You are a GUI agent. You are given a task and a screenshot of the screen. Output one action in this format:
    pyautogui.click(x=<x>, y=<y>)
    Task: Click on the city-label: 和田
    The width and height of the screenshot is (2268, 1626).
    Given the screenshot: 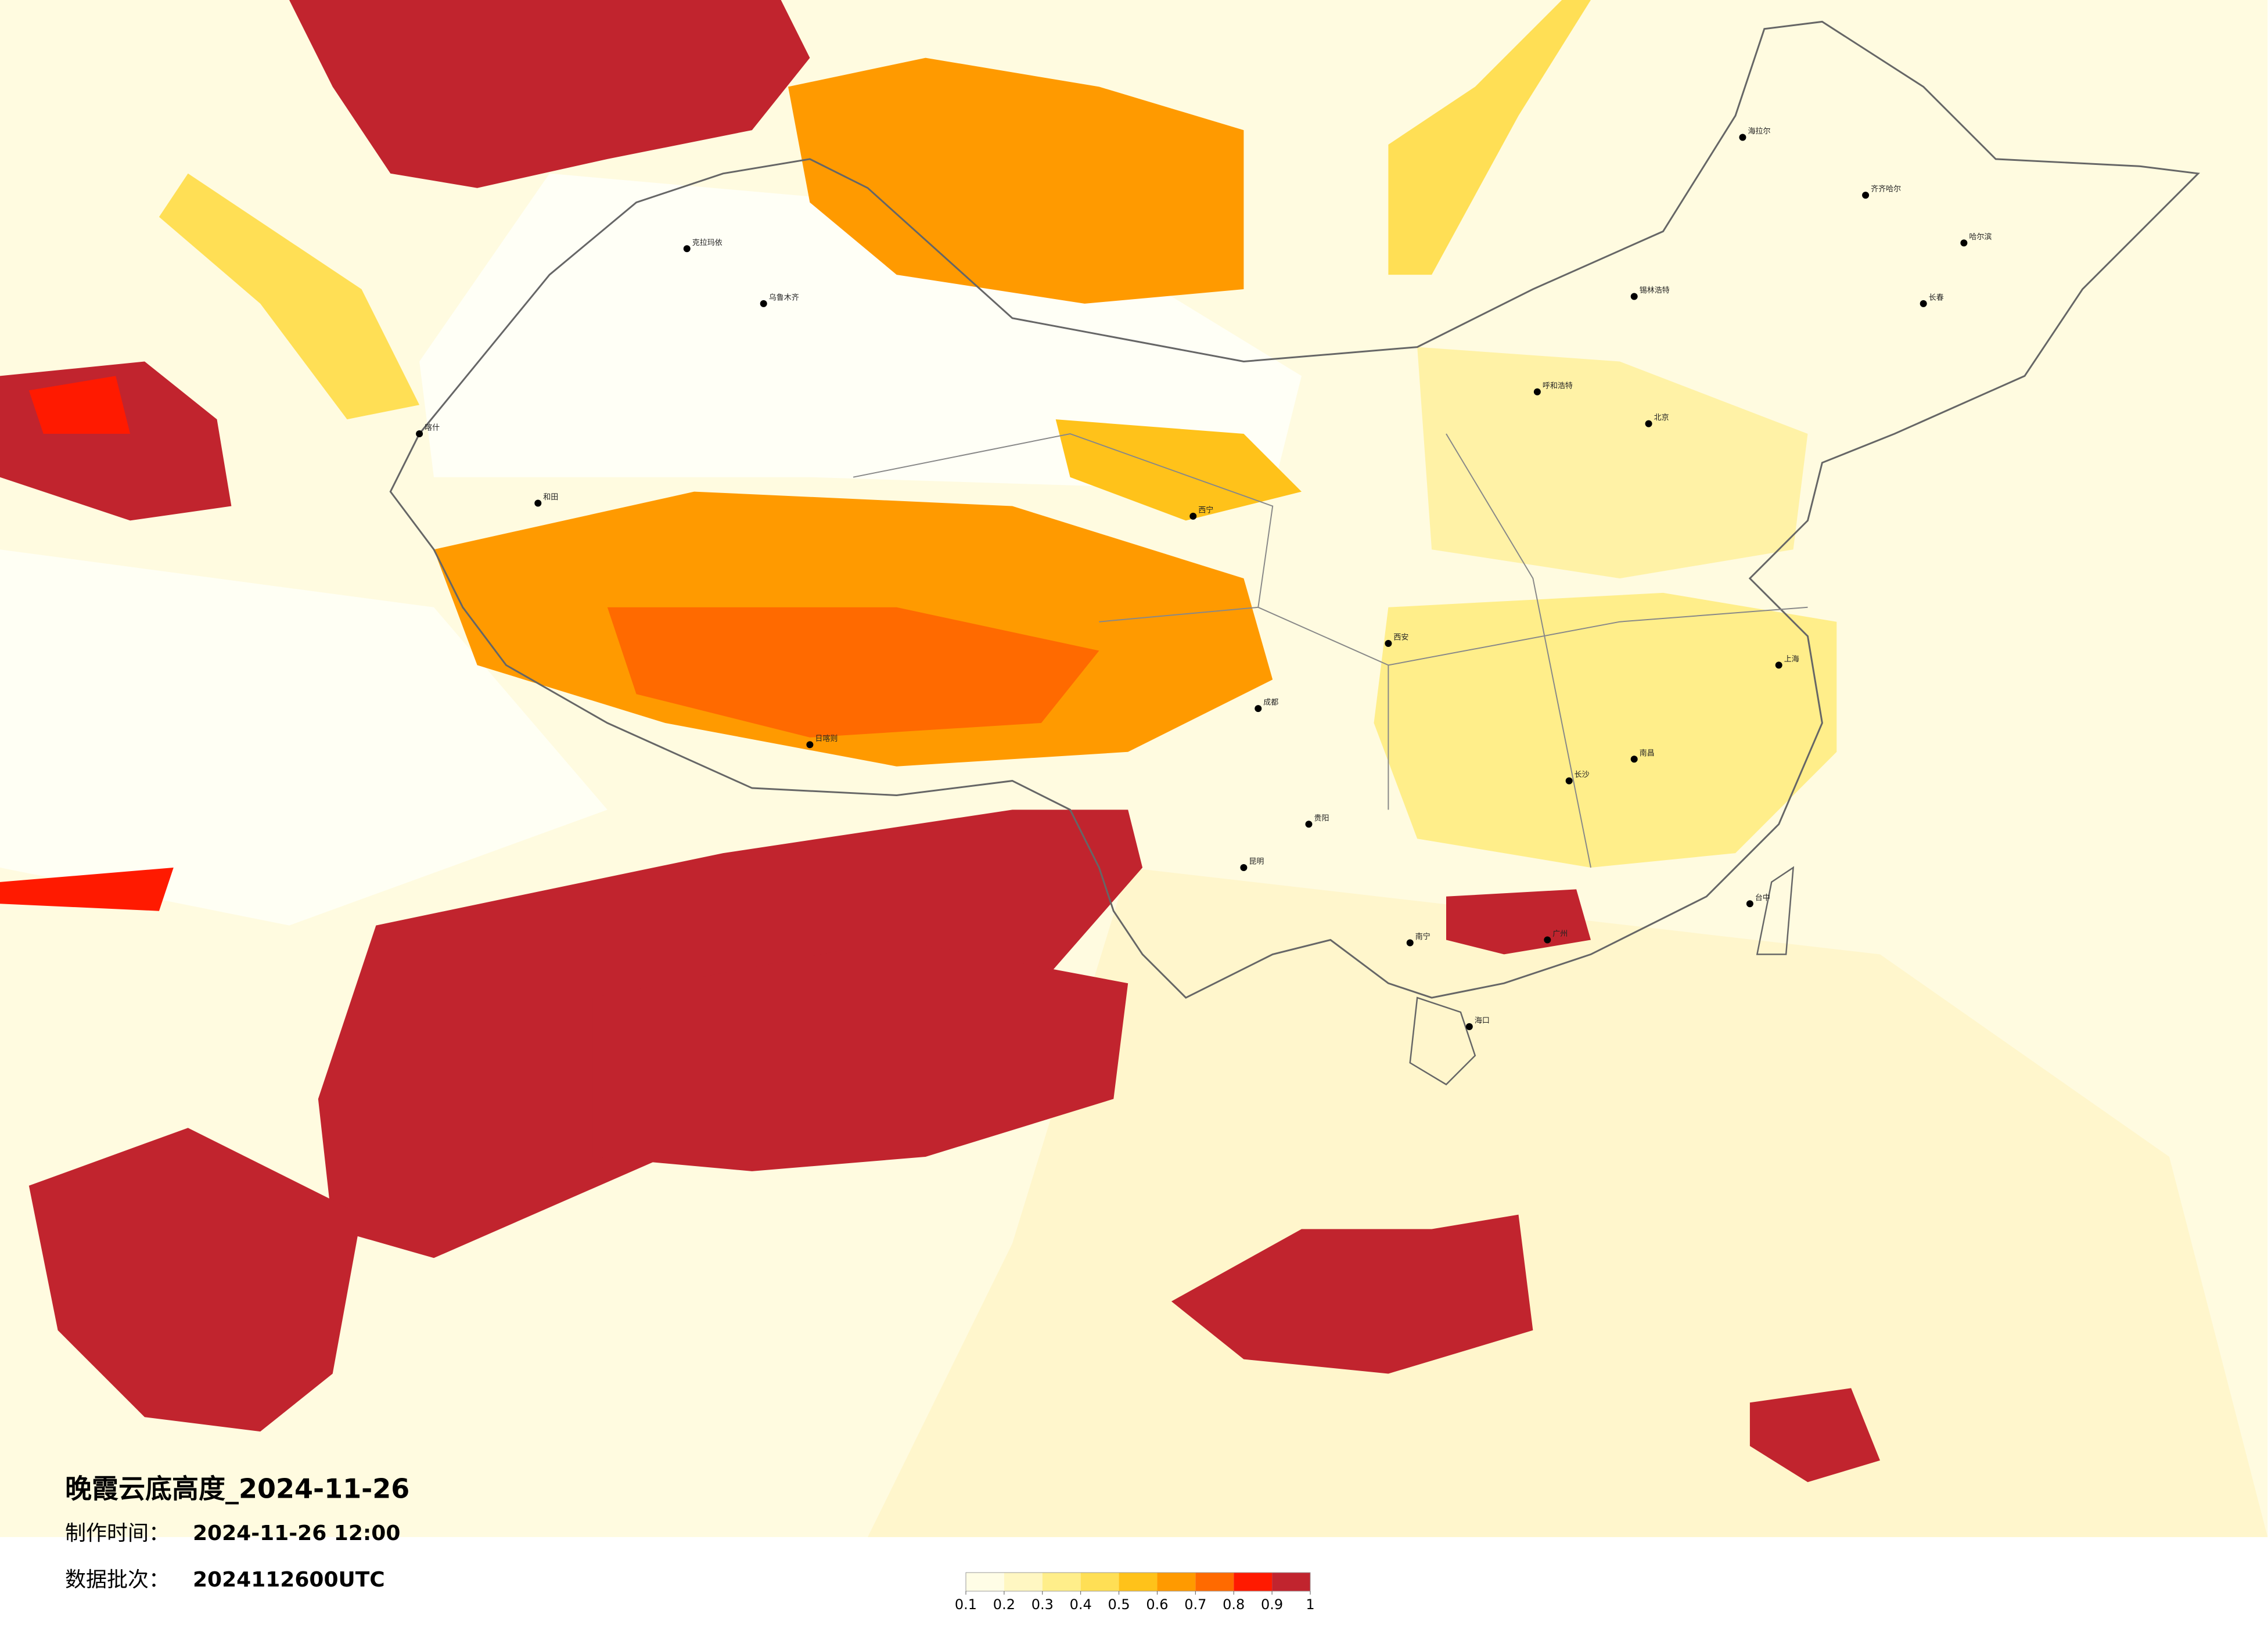 What is the action you would take?
    pyautogui.click(x=550, y=498)
    